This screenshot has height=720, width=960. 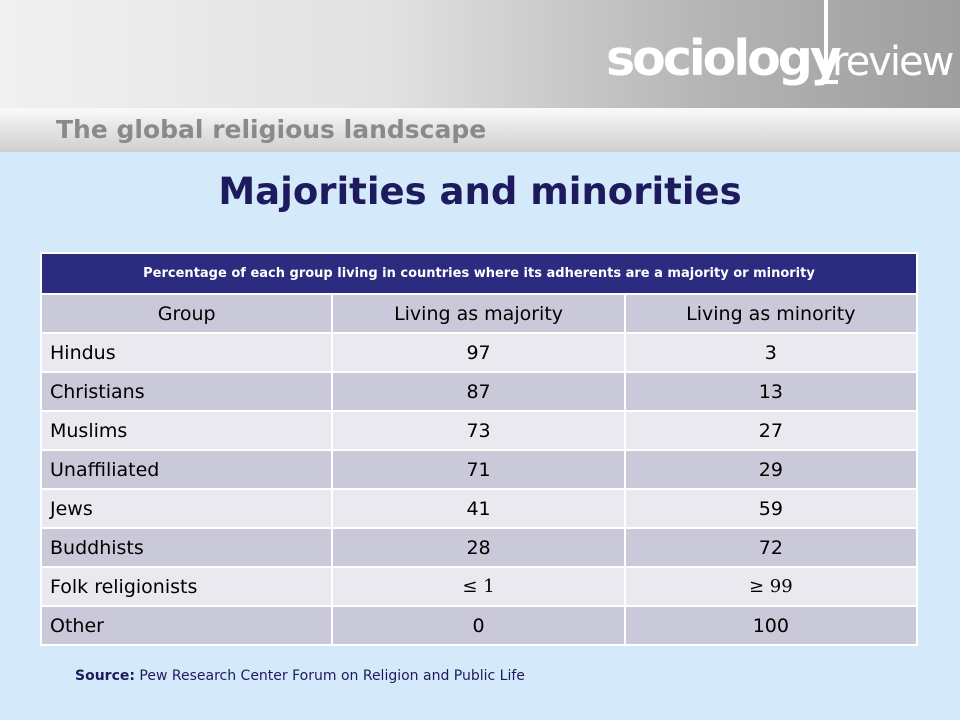 What do you see at coordinates (771, 469) in the screenshot?
I see `minority-cell: 29` at bounding box center [771, 469].